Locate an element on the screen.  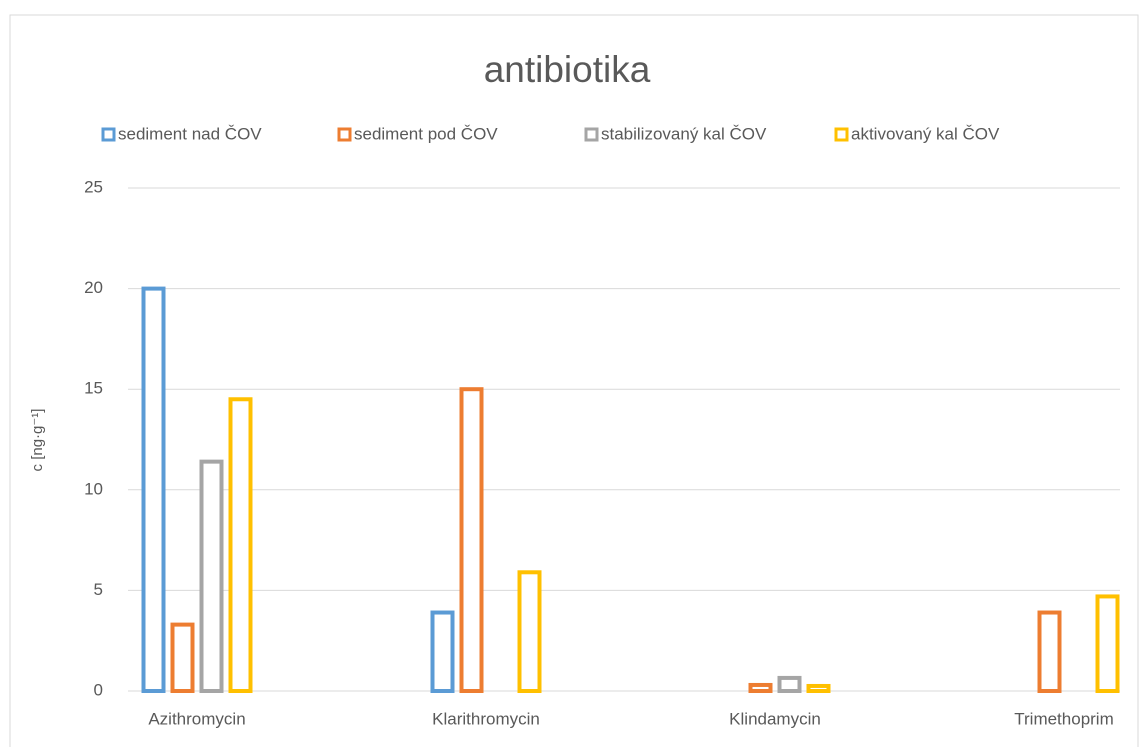
y-tick-label: 20 is located at coordinates (93, 287).